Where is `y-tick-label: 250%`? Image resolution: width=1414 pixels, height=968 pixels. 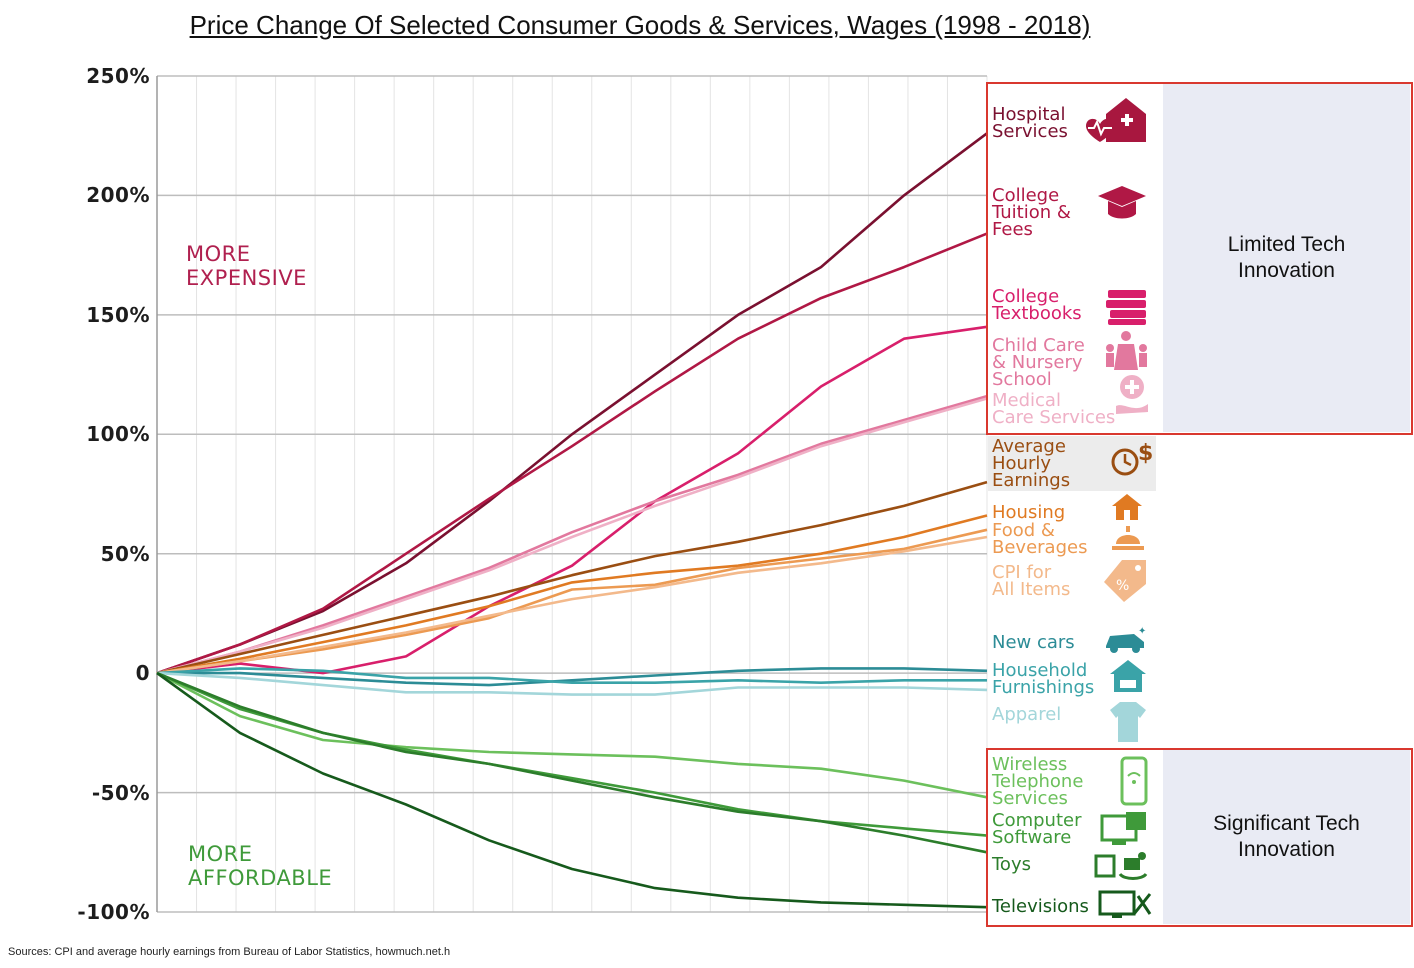
y-tick-label: 250% is located at coordinates (118, 76).